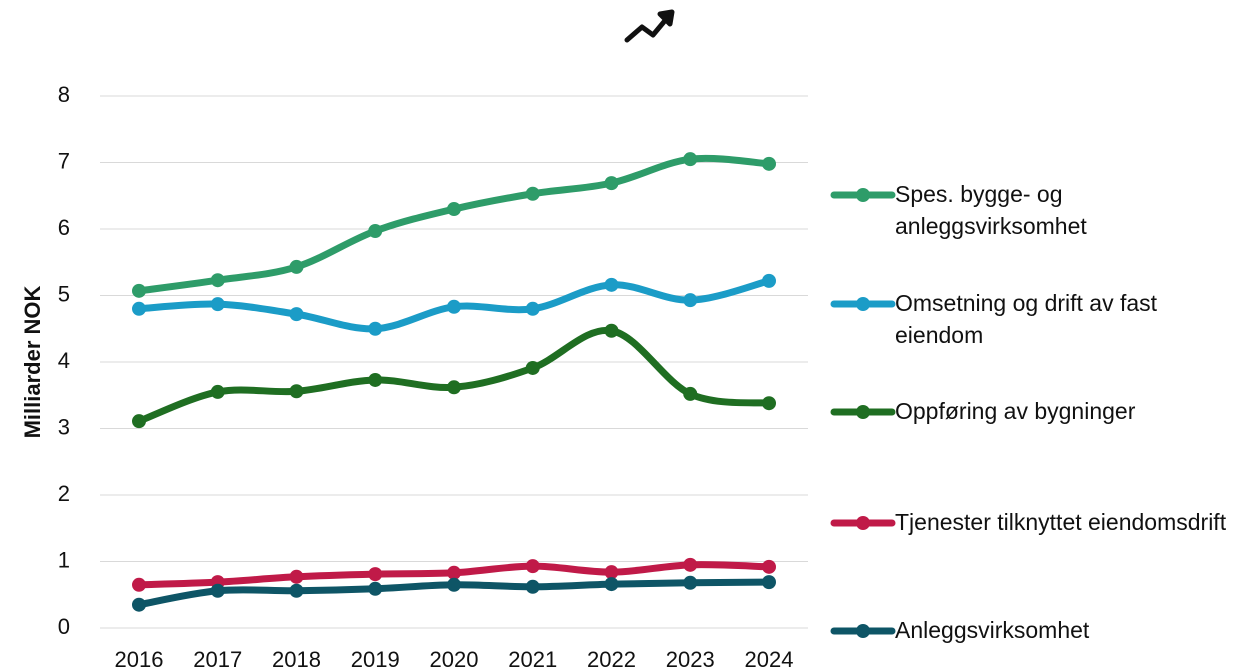 The width and height of the screenshot is (1237, 672). Describe the element at coordinates (32, 361) in the screenshot. I see `y-axis-label: Milliarder NOK` at that location.